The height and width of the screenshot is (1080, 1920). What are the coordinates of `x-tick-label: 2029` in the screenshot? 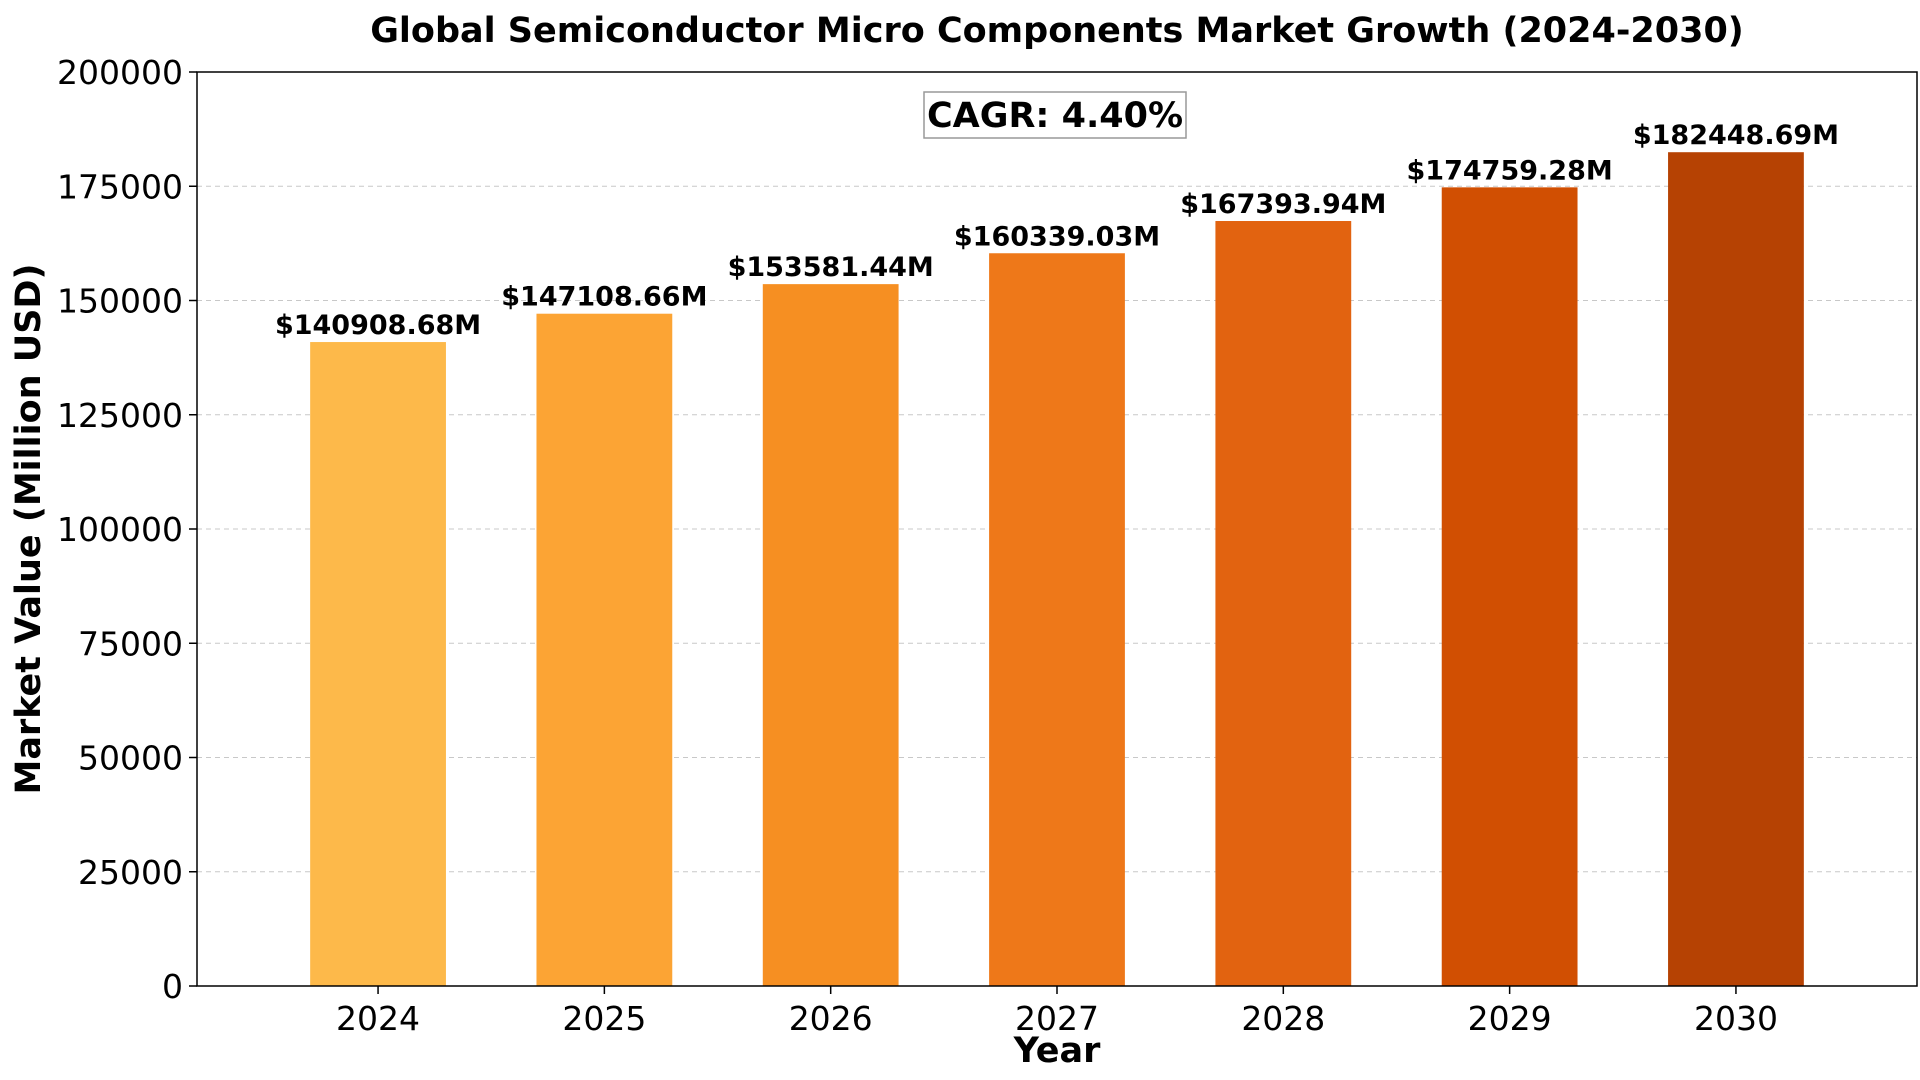 It's located at (1510, 1018).